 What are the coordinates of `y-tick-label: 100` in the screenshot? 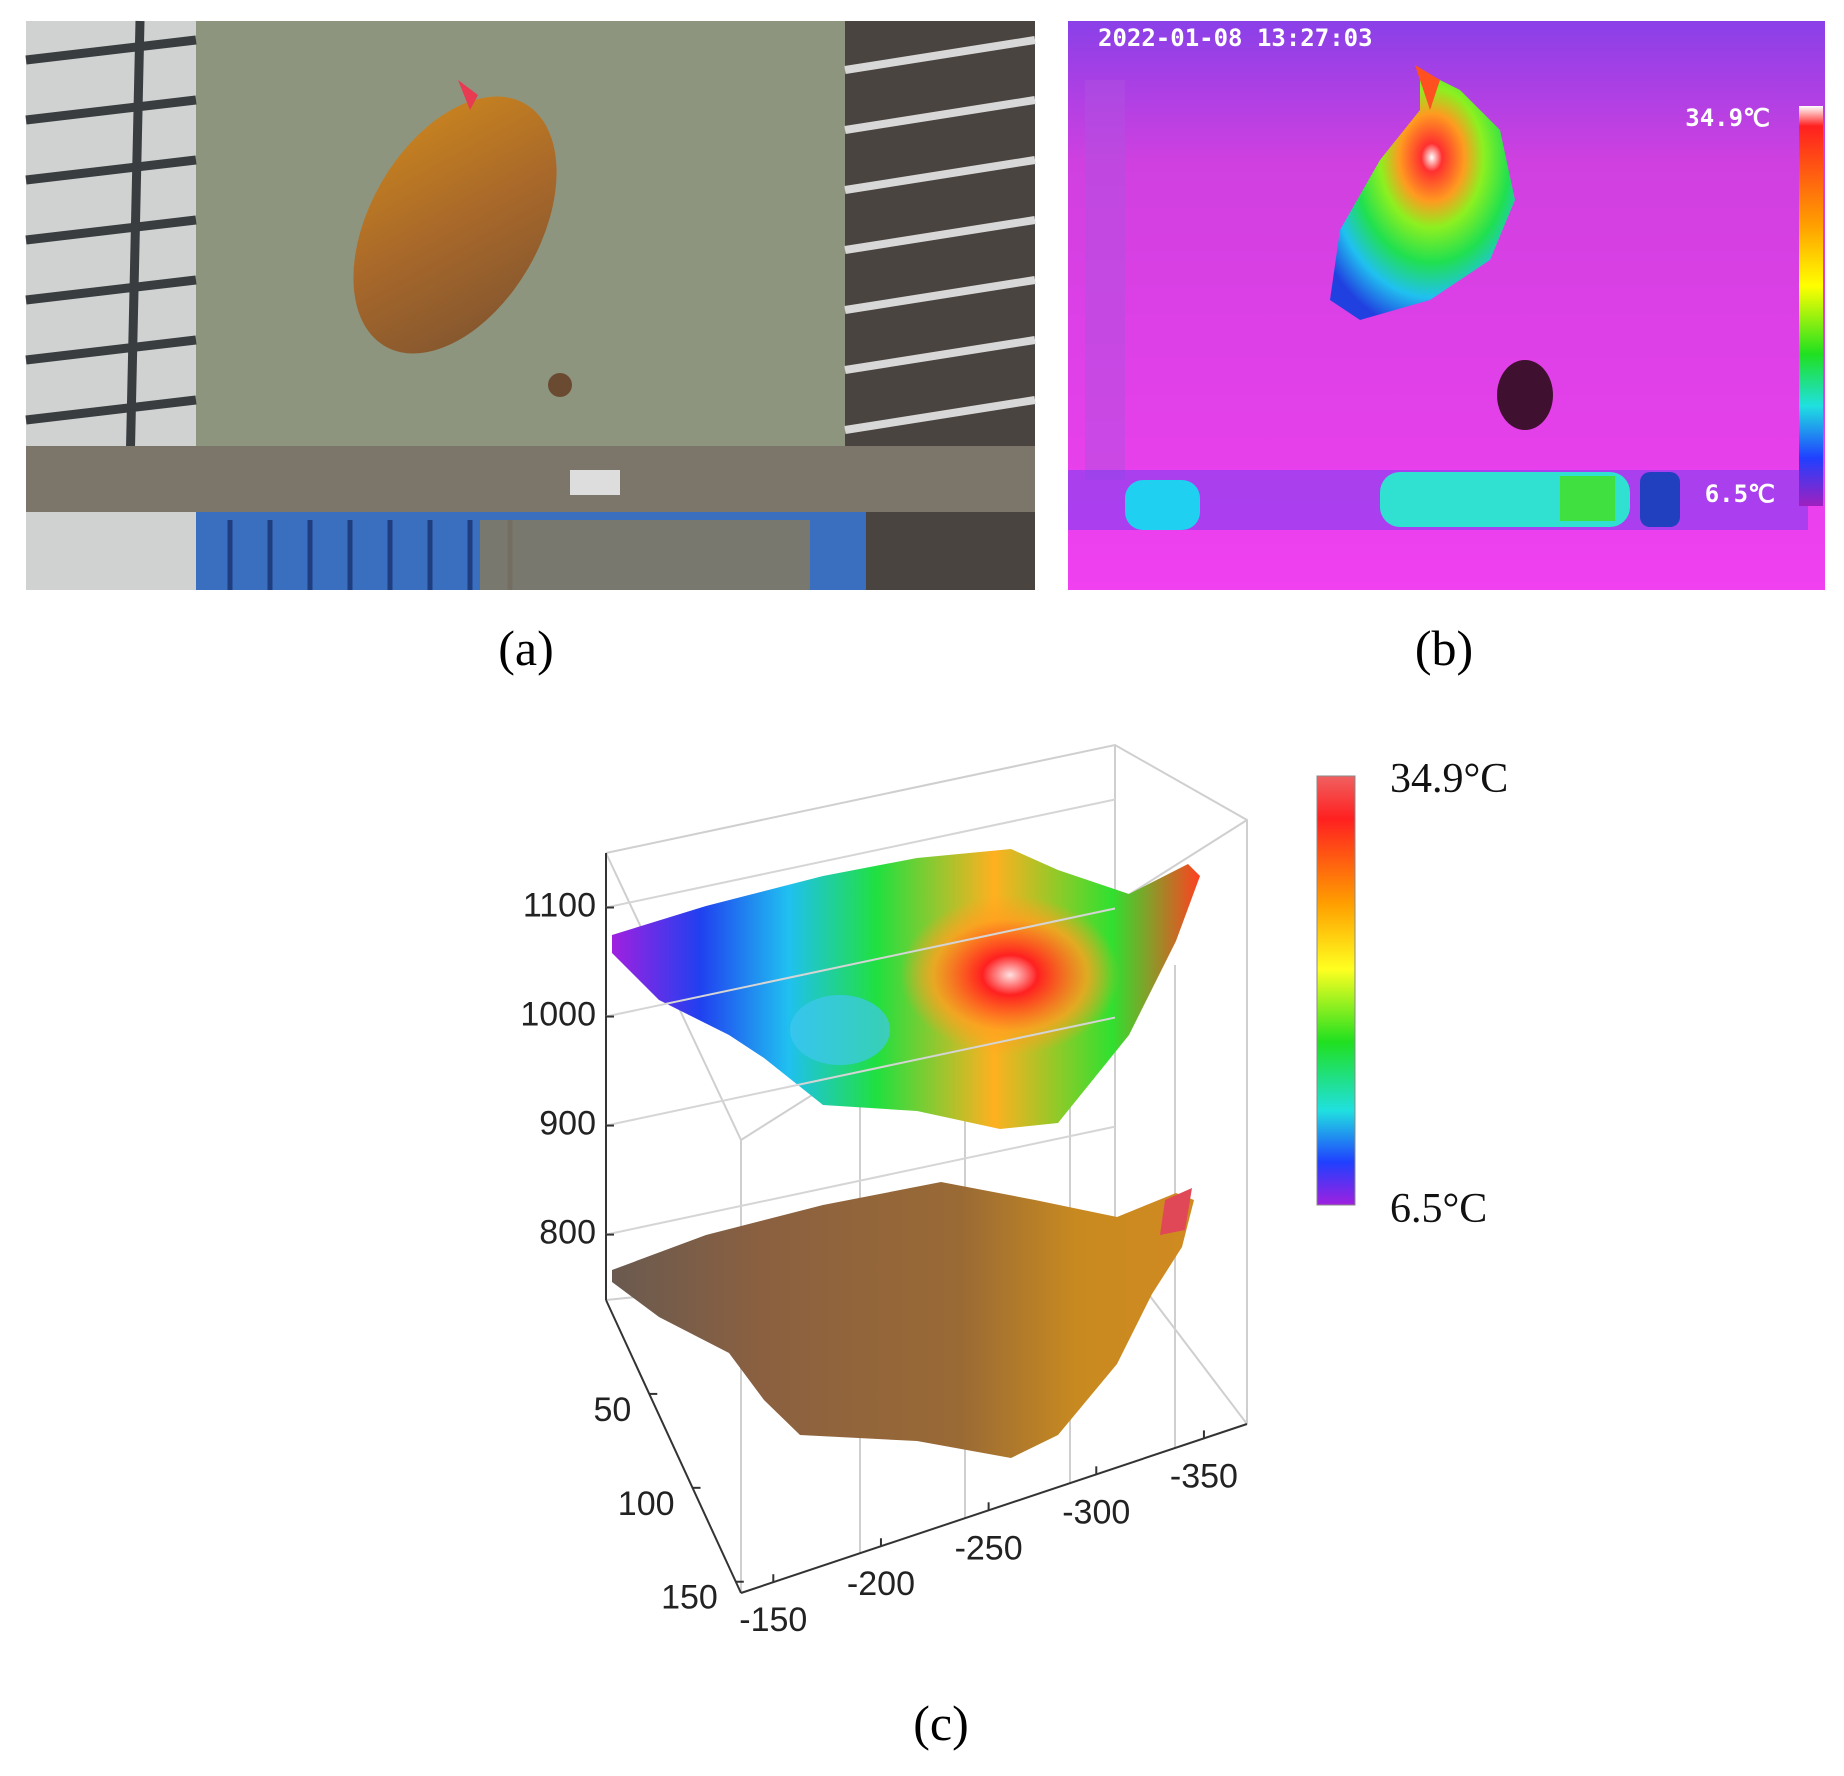 It's located at (646, 1504).